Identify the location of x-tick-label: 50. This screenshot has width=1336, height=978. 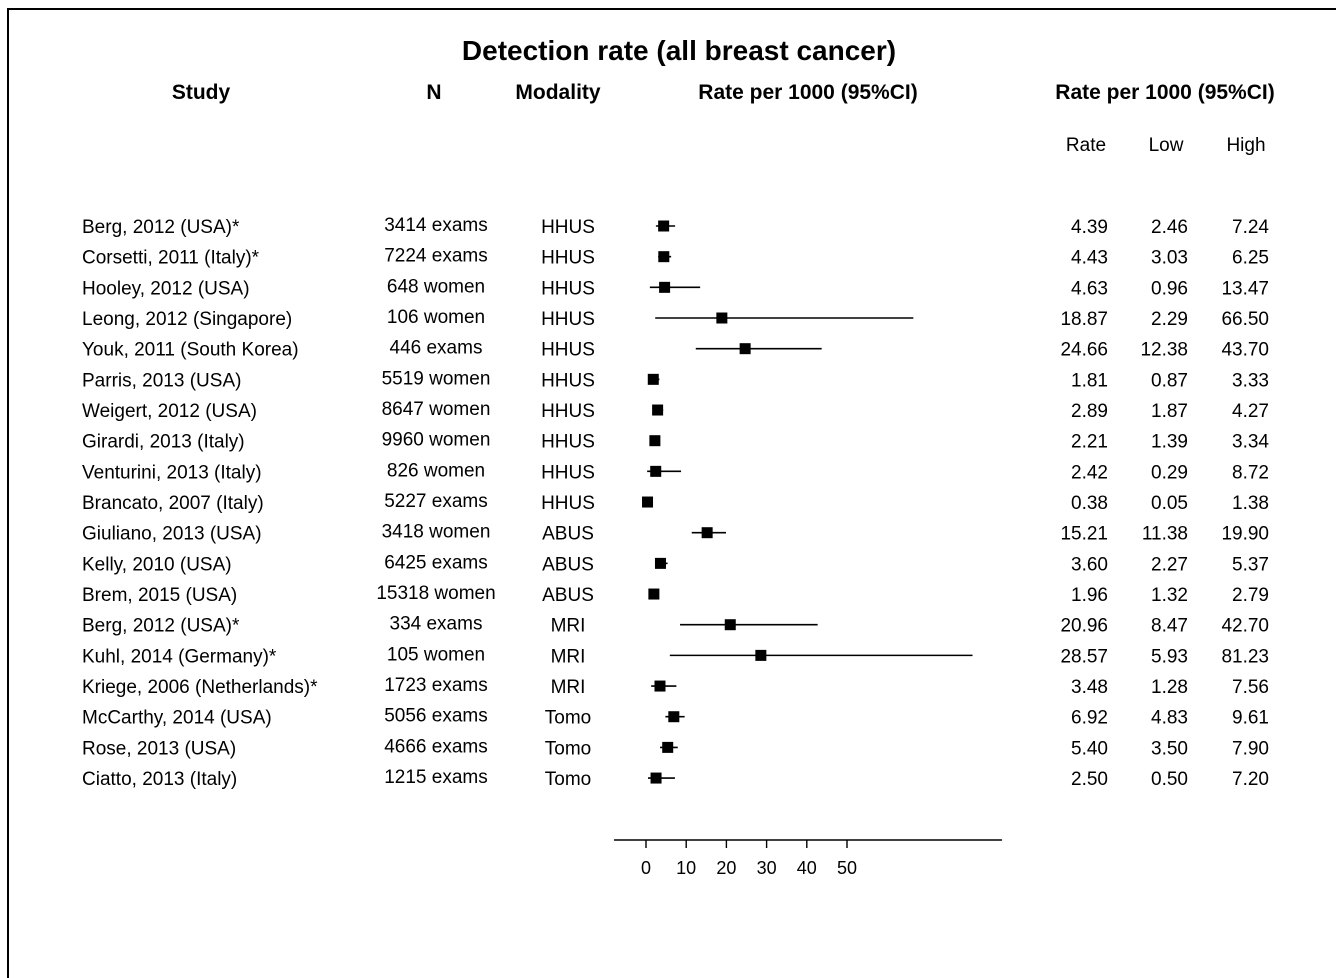
(847, 868).